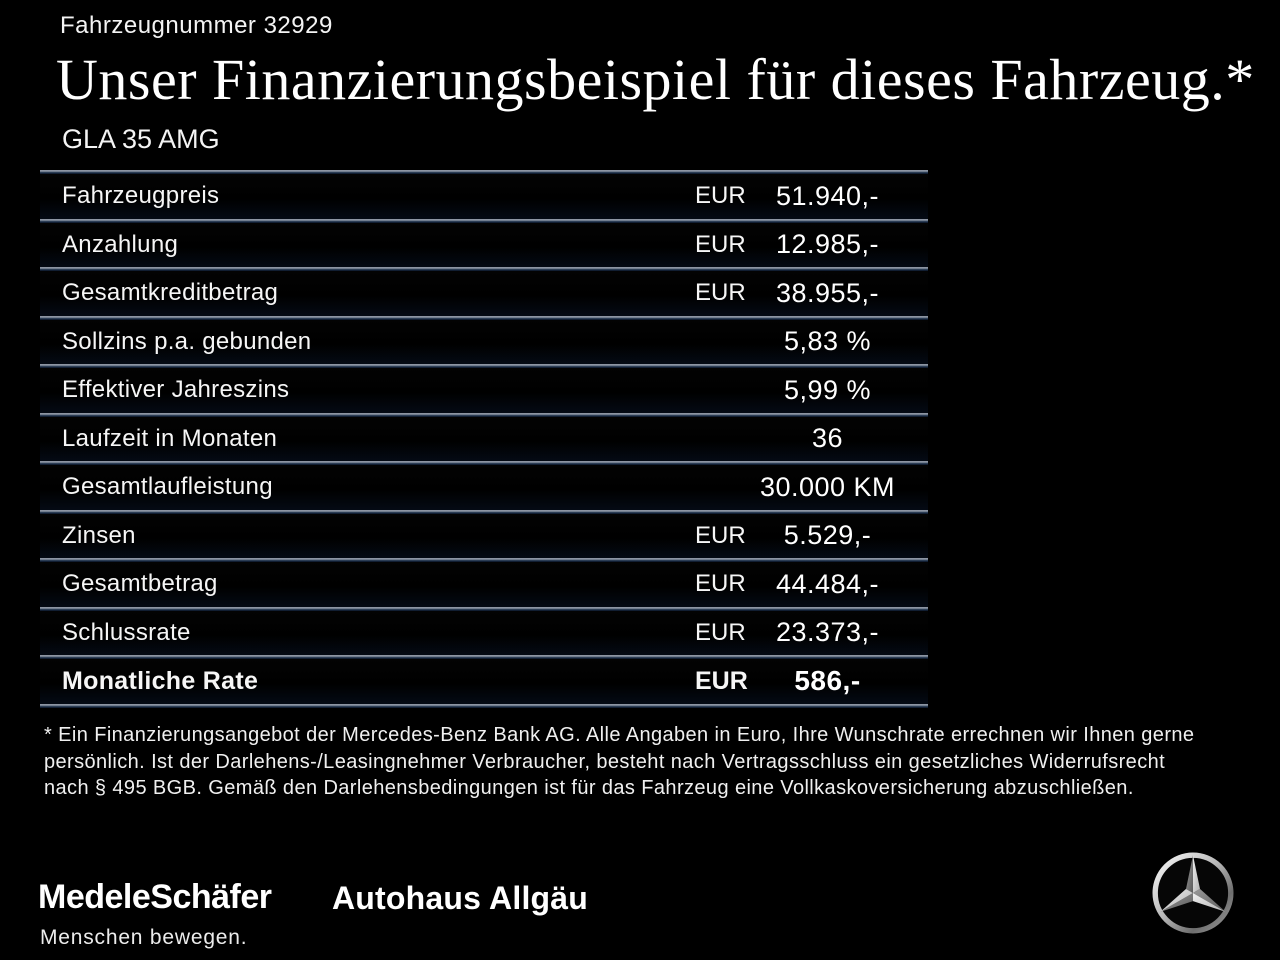  What do you see at coordinates (827, 583) in the screenshot?
I see `row-value: 44.484,-` at bounding box center [827, 583].